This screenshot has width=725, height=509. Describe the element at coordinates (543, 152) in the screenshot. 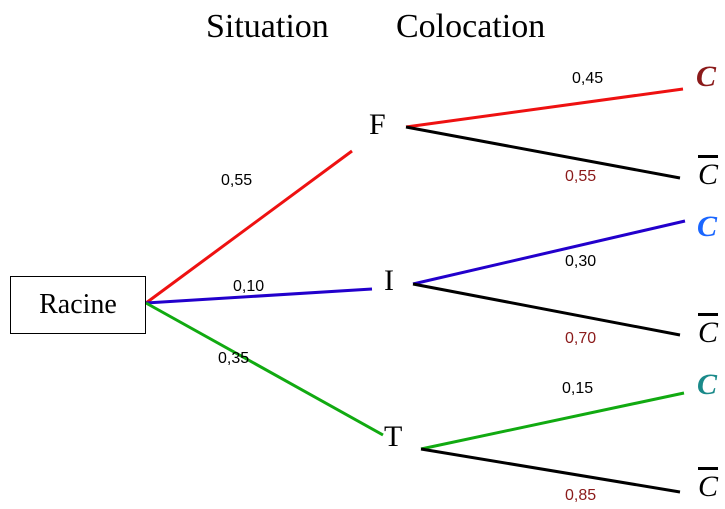

I see `branch-F-Cbar` at that location.